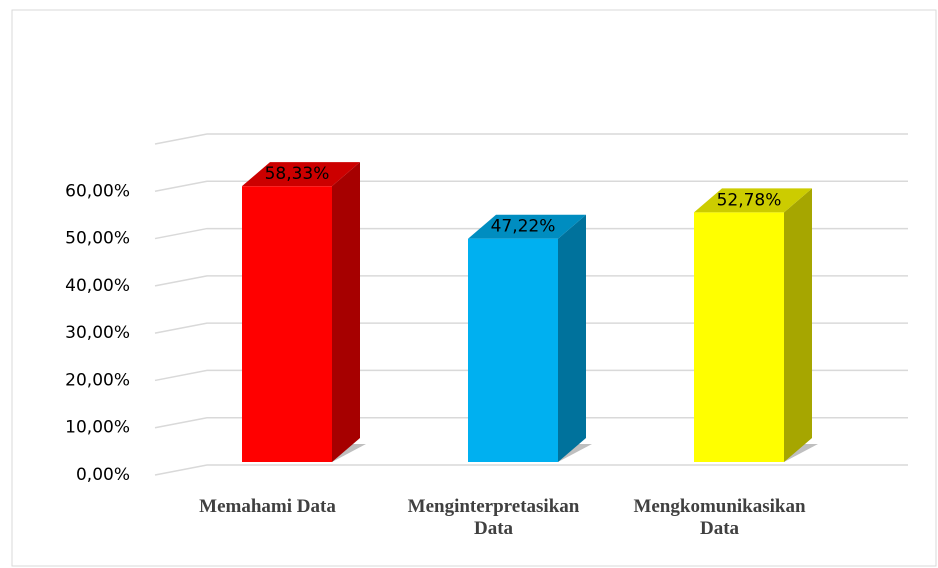 Image resolution: width=938 pixels, height=568 pixels. What do you see at coordinates (749, 200) in the screenshot?
I see `data-label: 52,78%` at bounding box center [749, 200].